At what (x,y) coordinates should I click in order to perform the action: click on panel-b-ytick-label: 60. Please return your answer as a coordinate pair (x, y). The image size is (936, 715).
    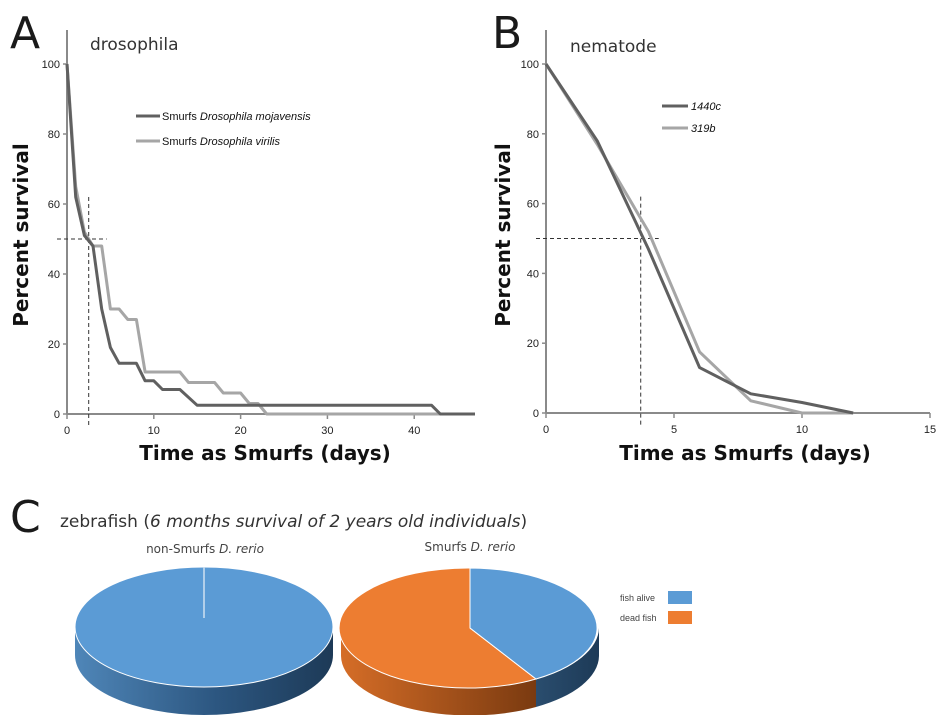
    Looking at the image, I should click on (533, 205).